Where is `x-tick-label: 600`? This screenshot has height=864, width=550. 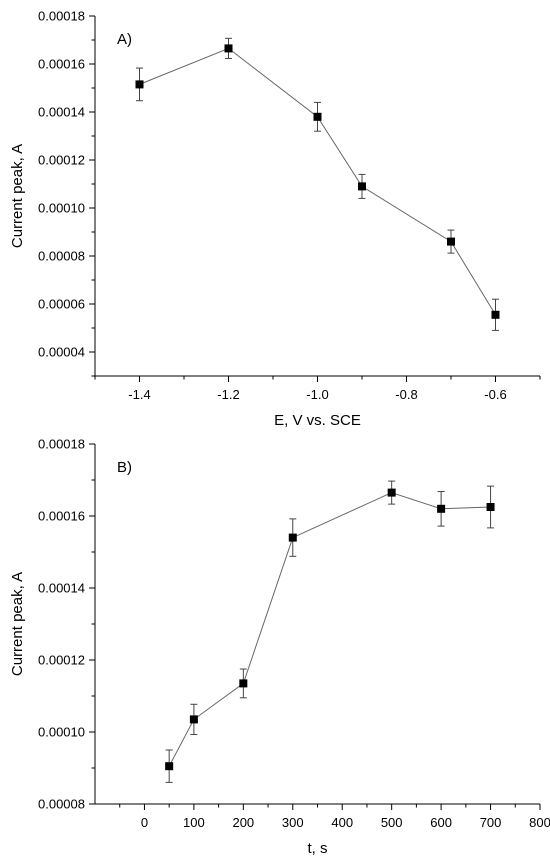 x-tick-label: 600 is located at coordinates (441, 822).